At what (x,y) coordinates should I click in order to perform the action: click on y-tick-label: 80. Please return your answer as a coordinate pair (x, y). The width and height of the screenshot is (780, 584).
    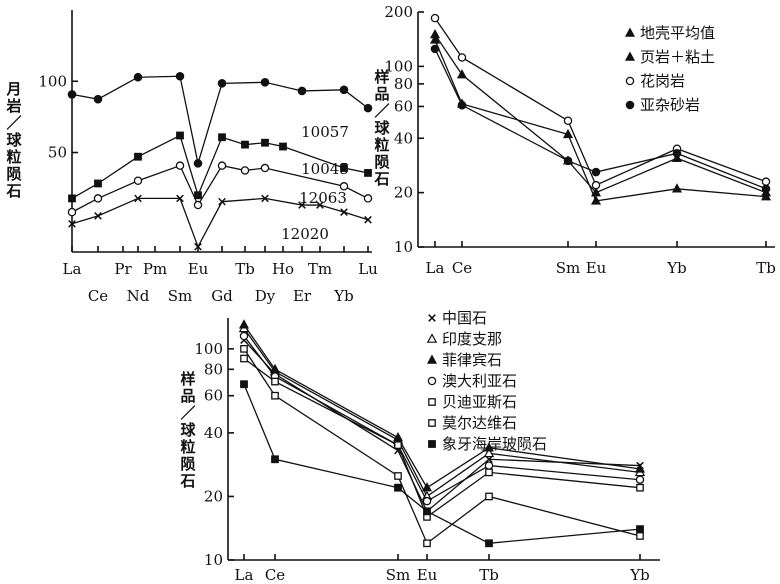
    Looking at the image, I should click on (403, 84).